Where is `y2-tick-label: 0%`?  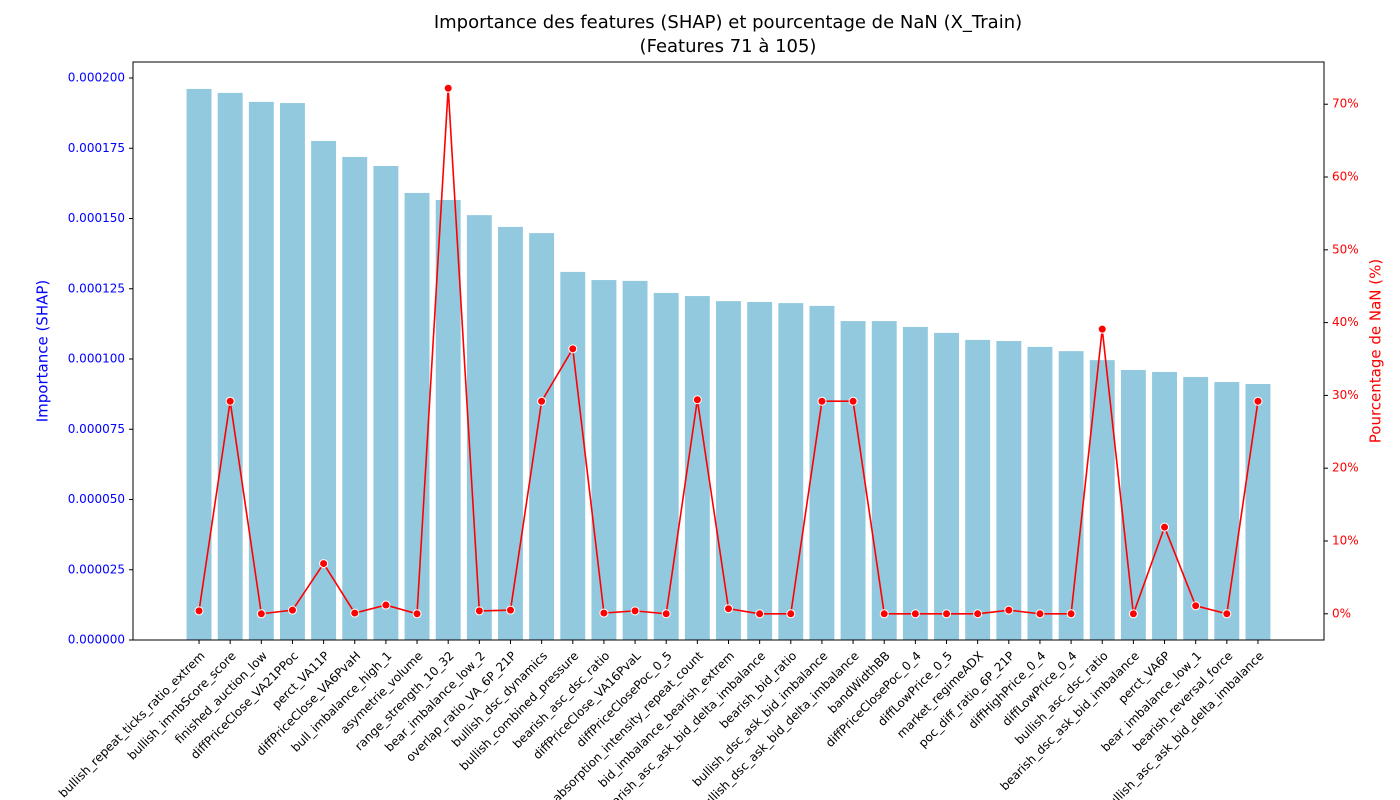 y2-tick-label: 0% is located at coordinates (1341, 613).